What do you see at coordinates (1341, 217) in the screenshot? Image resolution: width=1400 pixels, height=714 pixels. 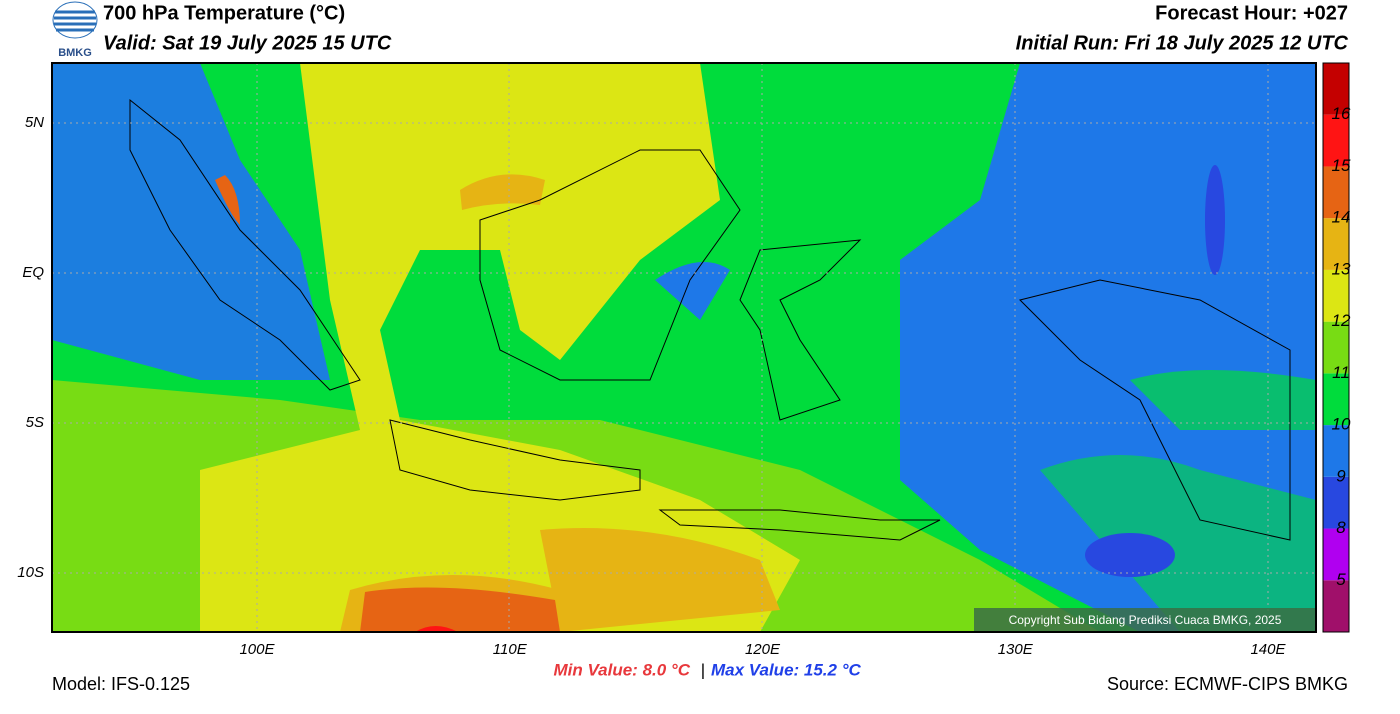 I see `colorbar-label: 14` at bounding box center [1341, 217].